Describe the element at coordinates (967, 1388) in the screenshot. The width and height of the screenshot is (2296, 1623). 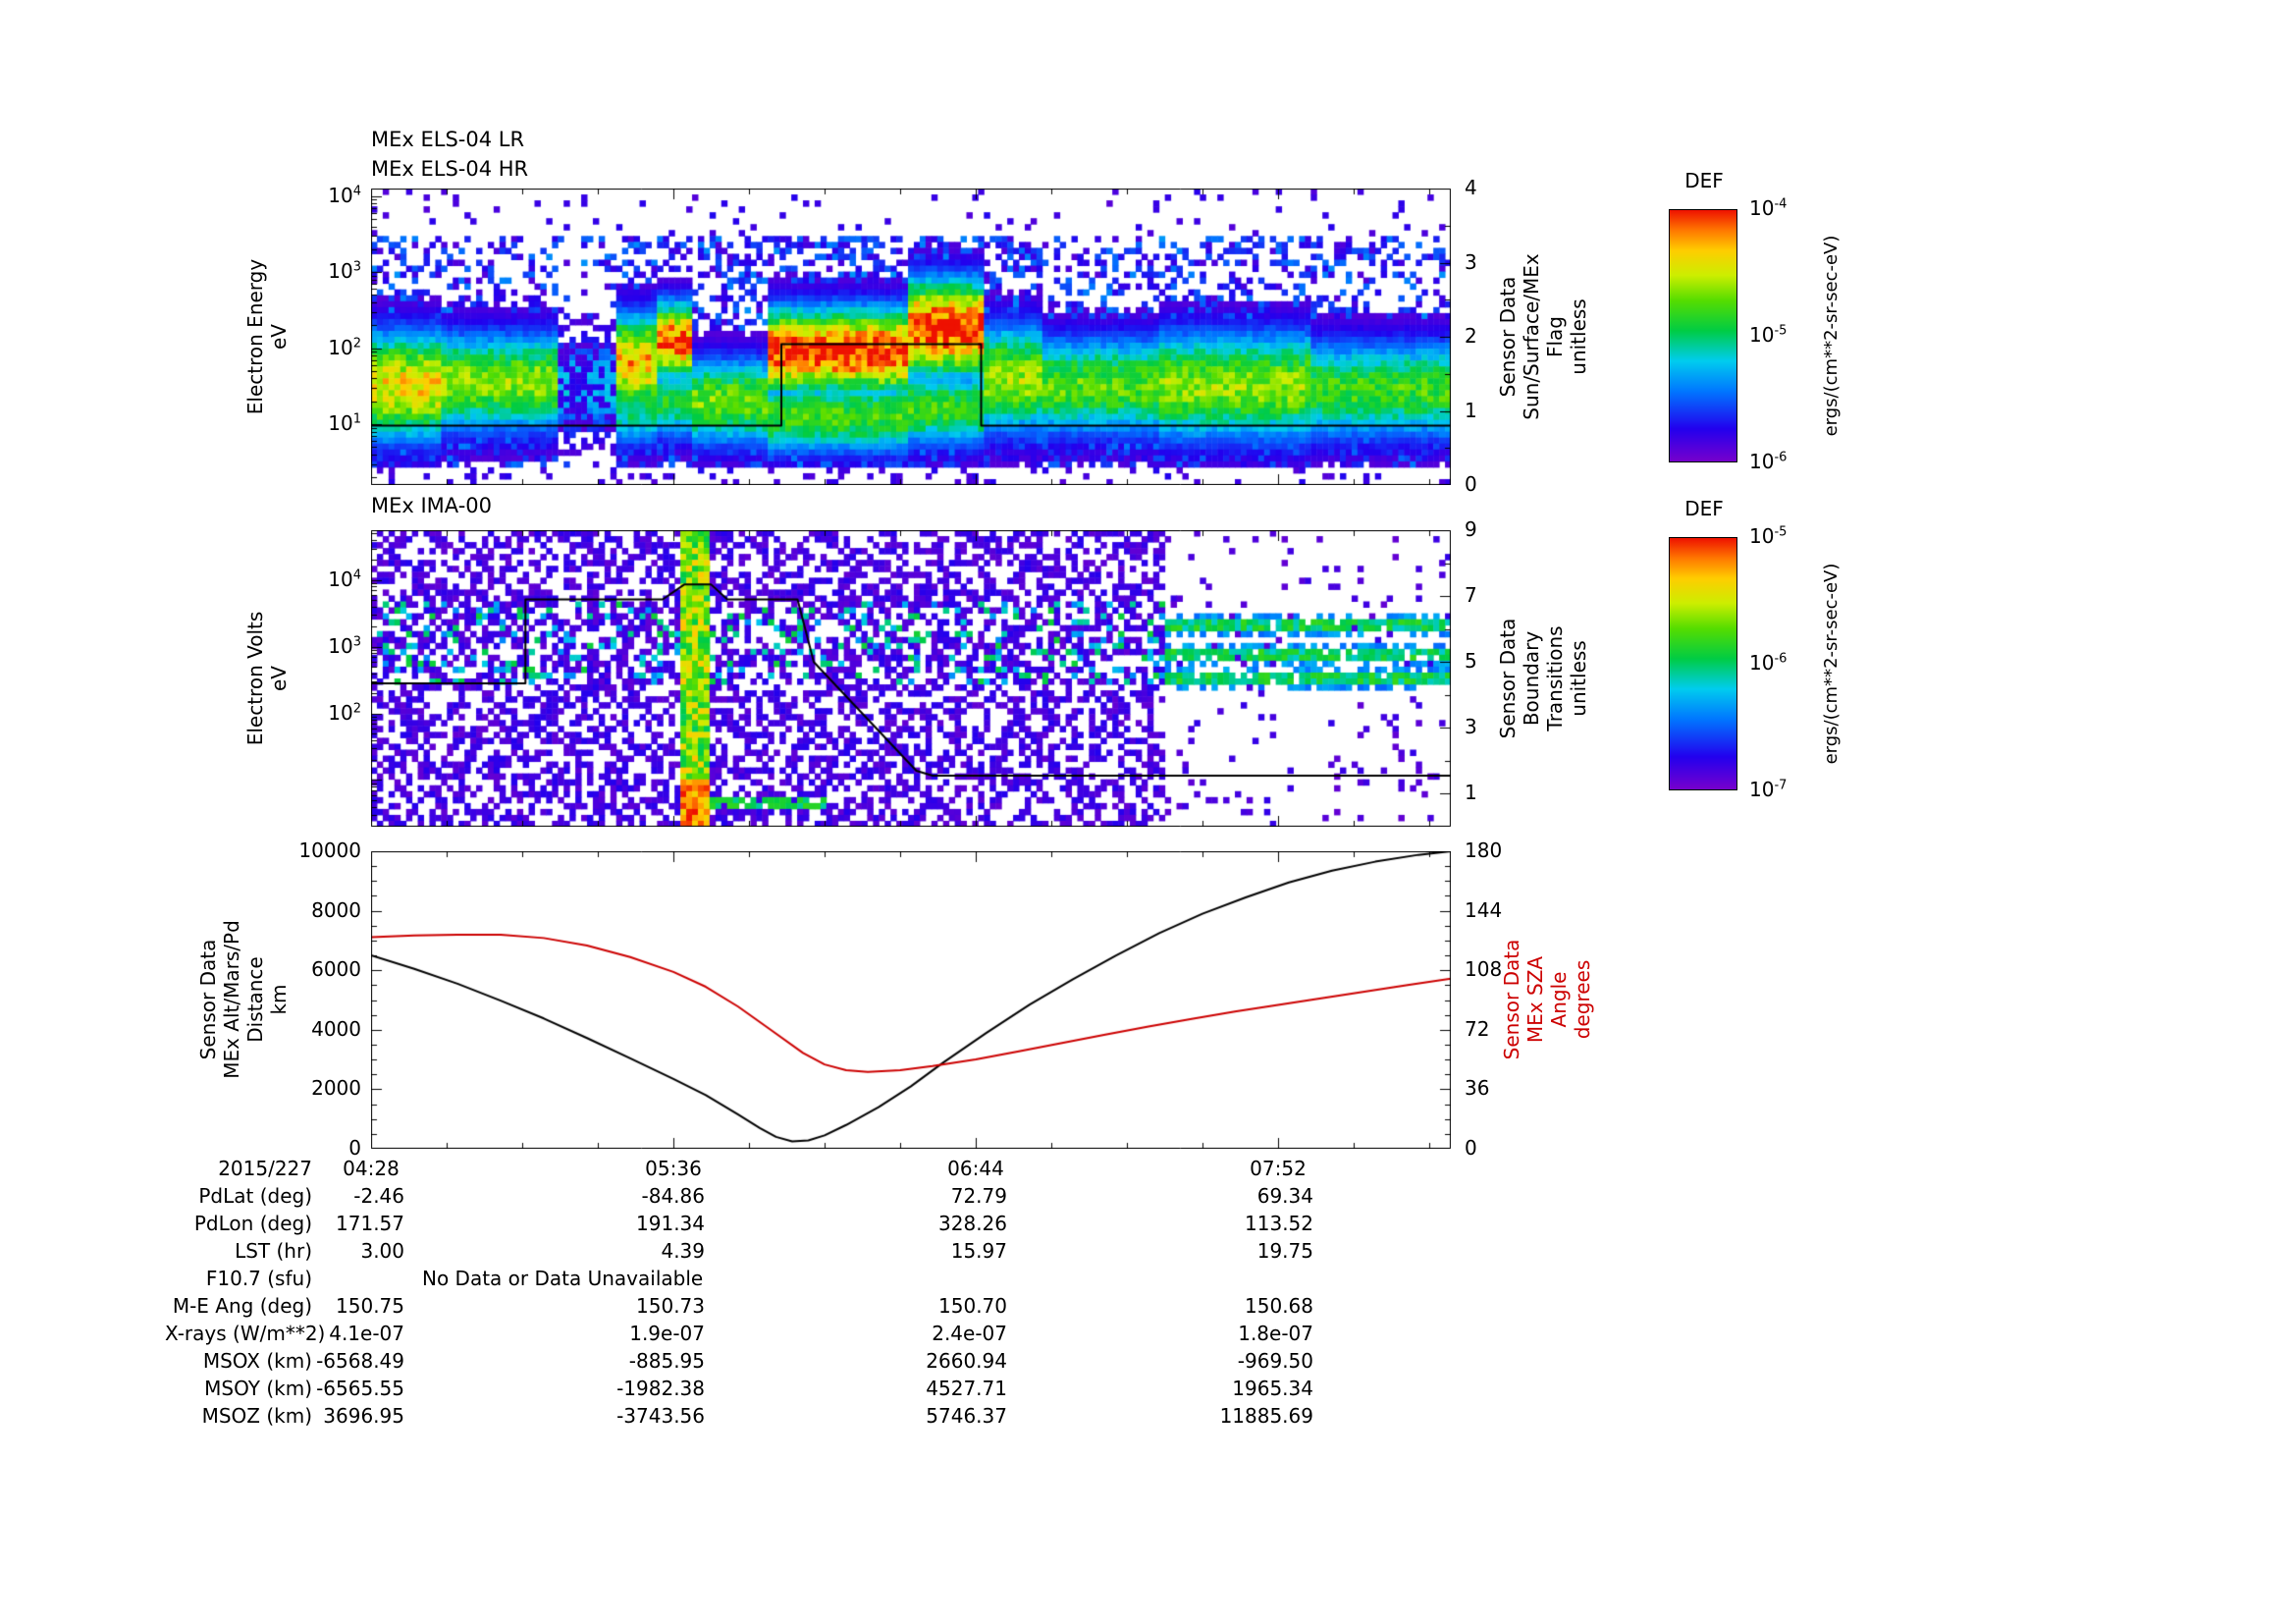
I see `table-cell: 4527.71` at that location.